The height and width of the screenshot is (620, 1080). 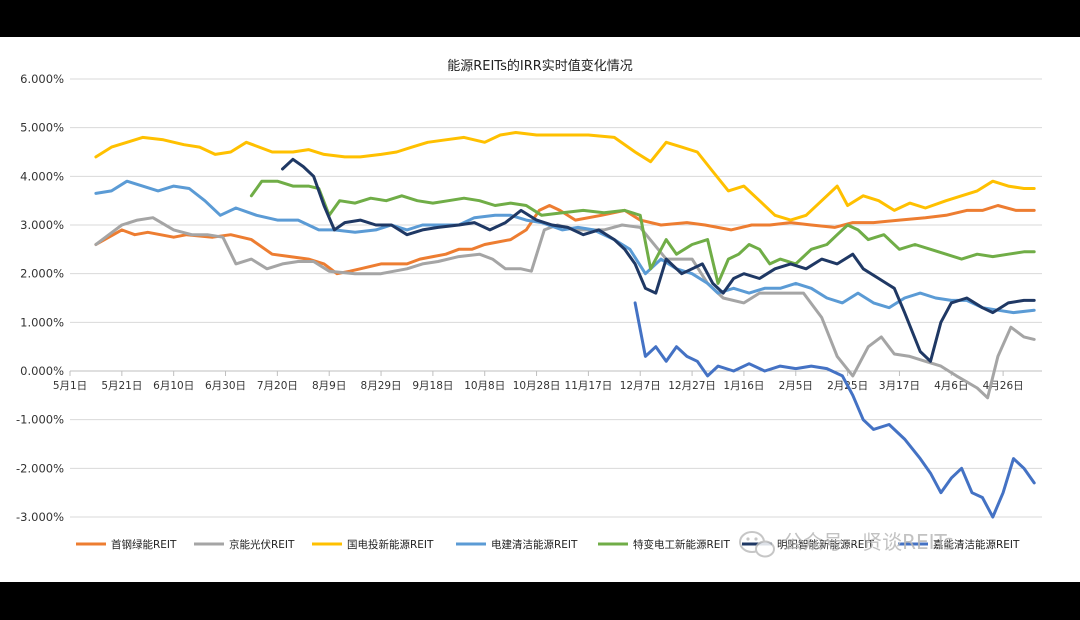 I want to click on legend-label-5: 特变电工新能源REIT, so click(x=682, y=544).